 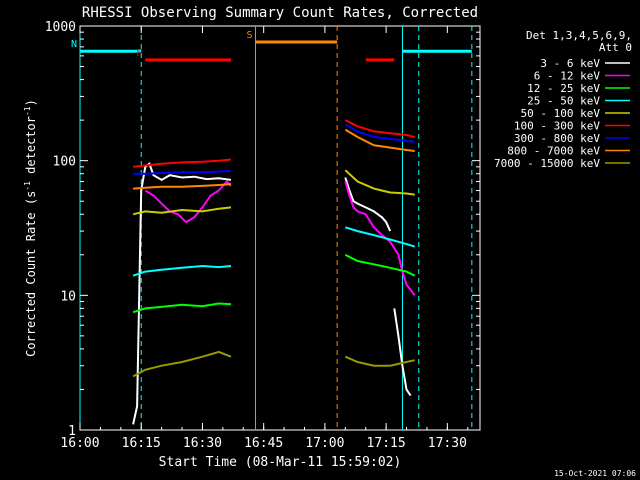 What do you see at coordinates (595, 473) in the screenshot?
I see `footer-timestamp: 15-Oct-2021 07:06` at bounding box center [595, 473].